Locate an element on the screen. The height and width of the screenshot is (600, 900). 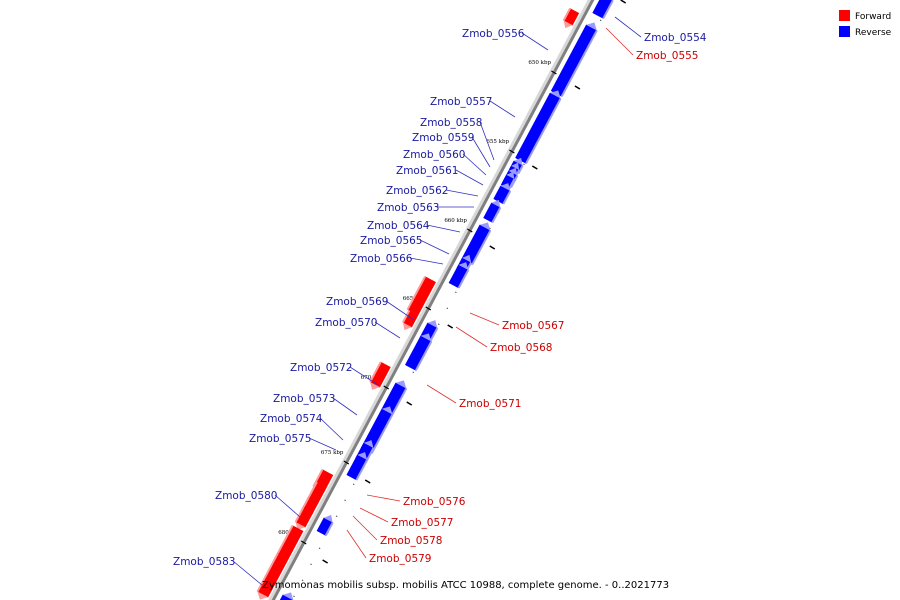
gene-label: Zmob_0578 is located at coordinates (411, 541).